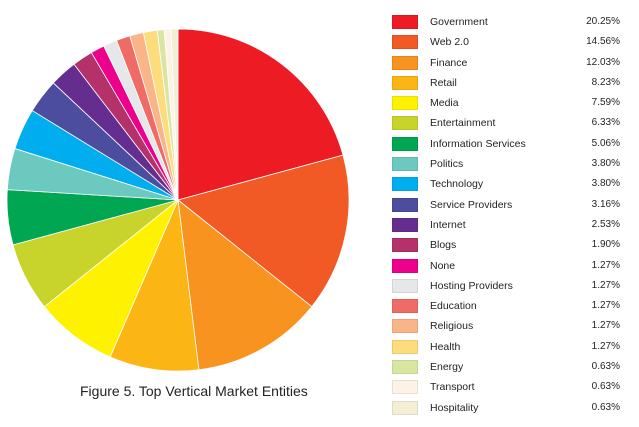 The width and height of the screenshot is (639, 427). What do you see at coordinates (605, 143) in the screenshot?
I see `legend-value: 5.06%` at bounding box center [605, 143].